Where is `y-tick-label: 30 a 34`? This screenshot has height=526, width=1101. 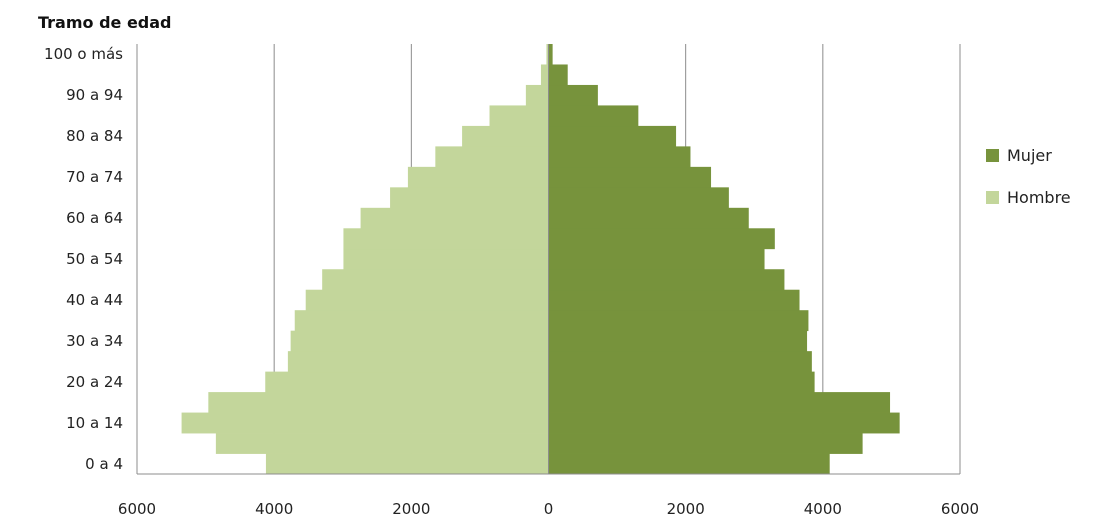 y-tick-label: 30 a 34 is located at coordinates (94, 341).